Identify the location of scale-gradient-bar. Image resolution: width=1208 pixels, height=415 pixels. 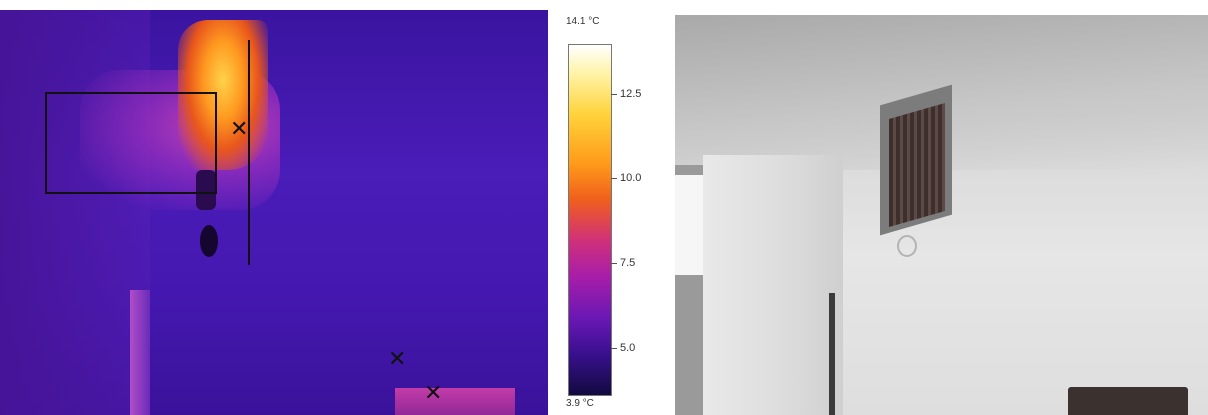
(590, 220).